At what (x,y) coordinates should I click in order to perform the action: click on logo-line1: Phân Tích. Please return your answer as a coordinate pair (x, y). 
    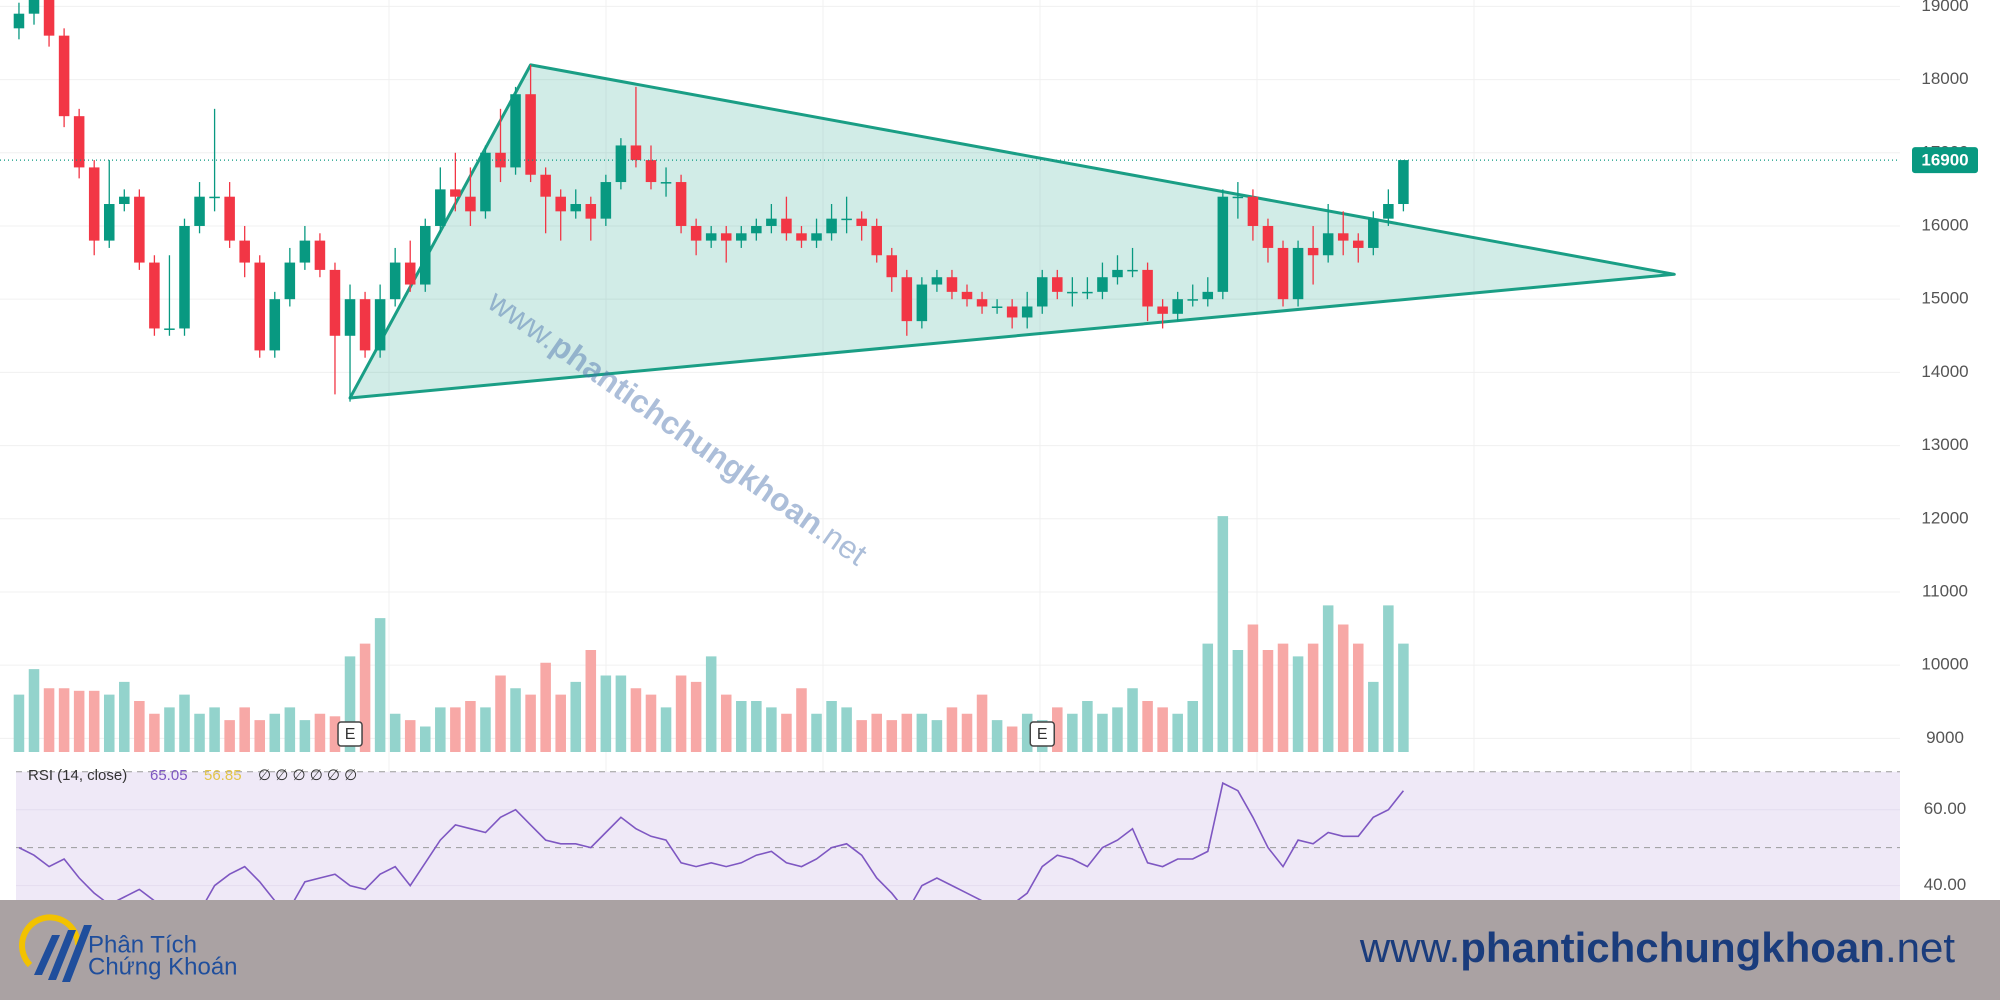
    Looking at the image, I should click on (142, 944).